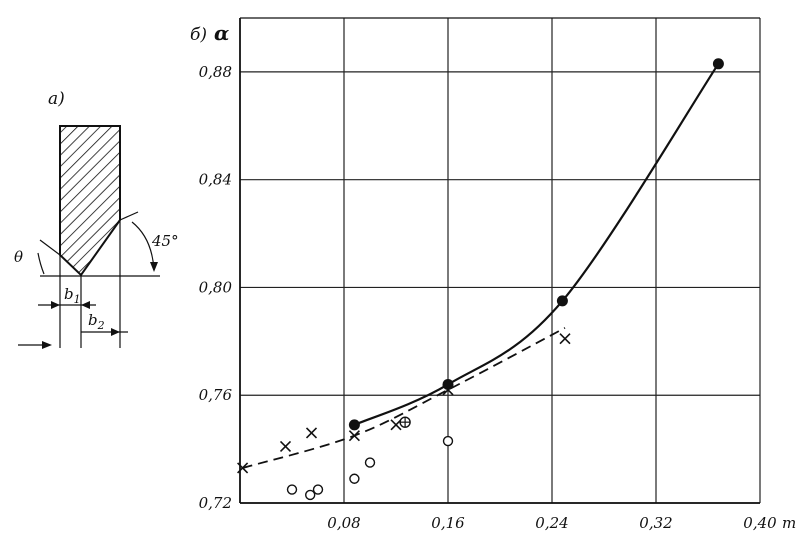 This screenshot has width=798, height=545. What do you see at coordinates (789, 523) in the screenshot?
I see `x-axis-label: m` at bounding box center [789, 523].